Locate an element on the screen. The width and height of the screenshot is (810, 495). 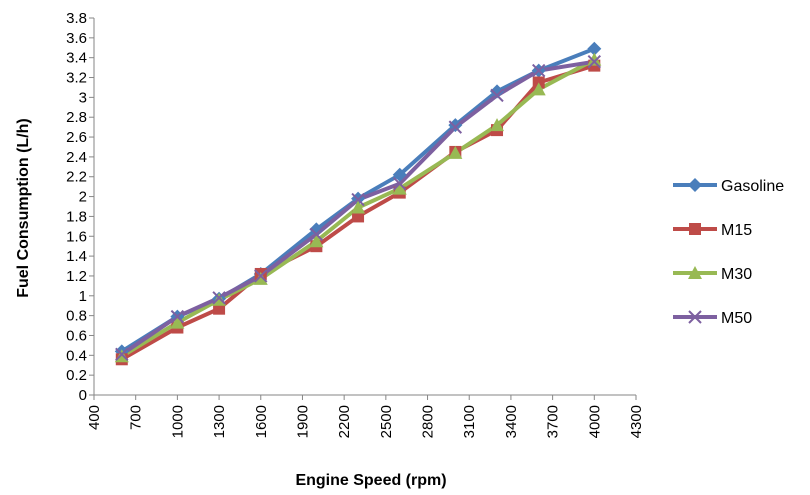
x-tick-label: 2800 is located at coordinates (428, 421).